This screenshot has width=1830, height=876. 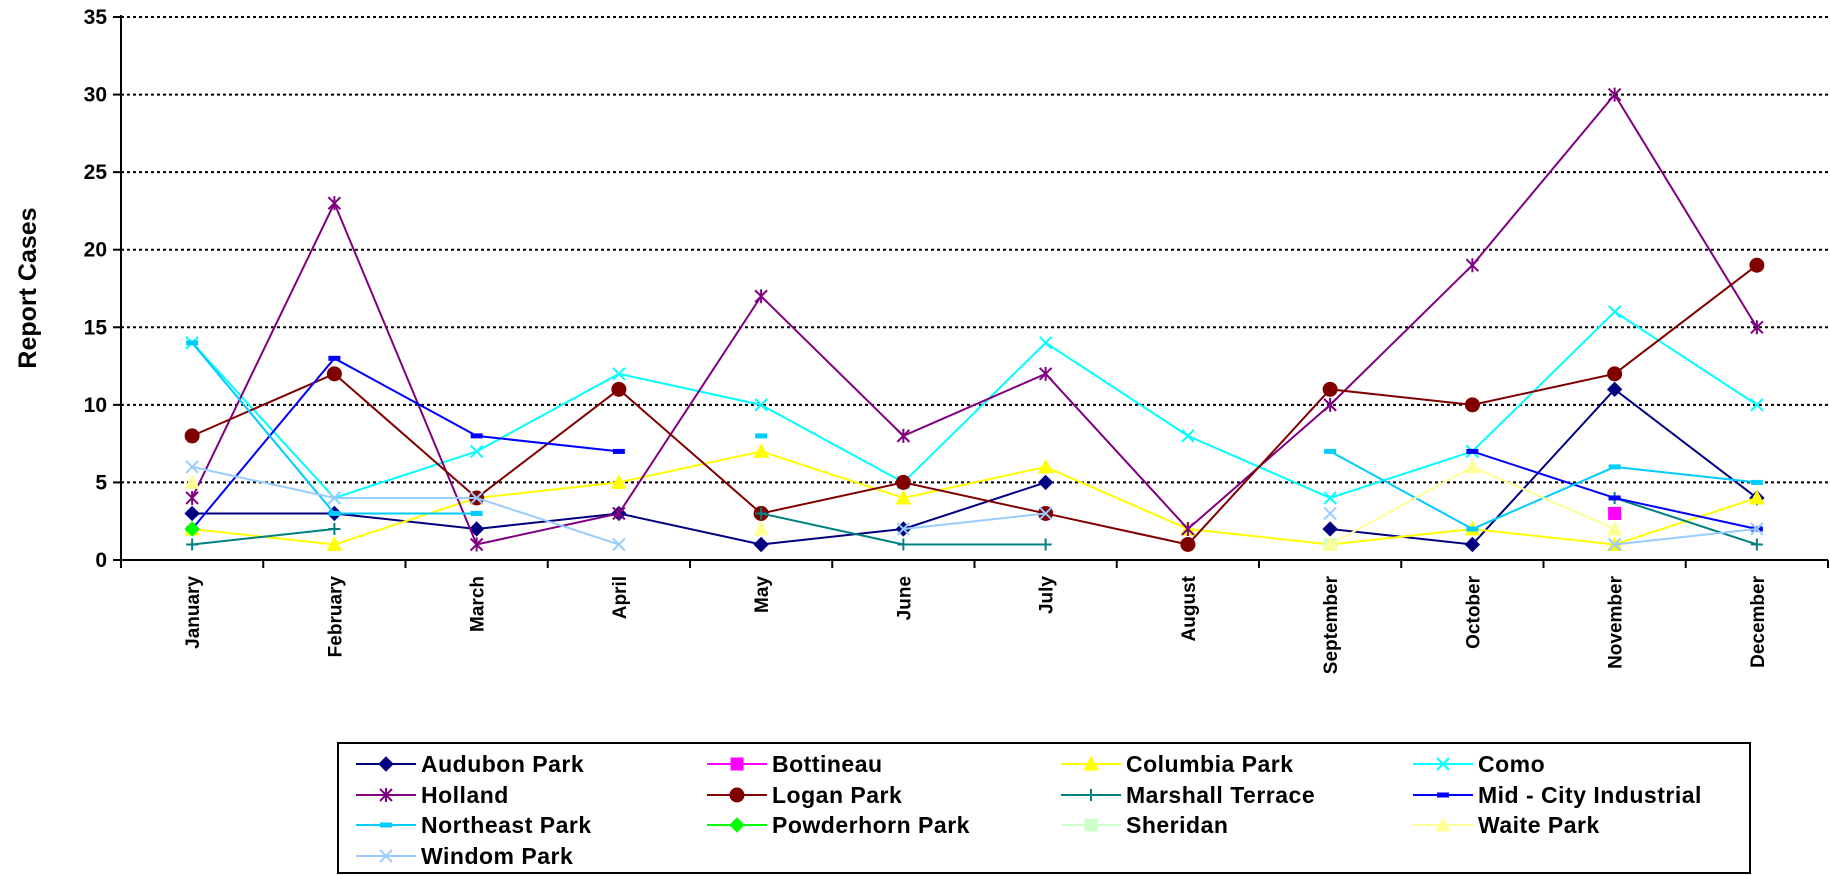 I want to click on series-marshall-terrace, so click(x=974, y=521).